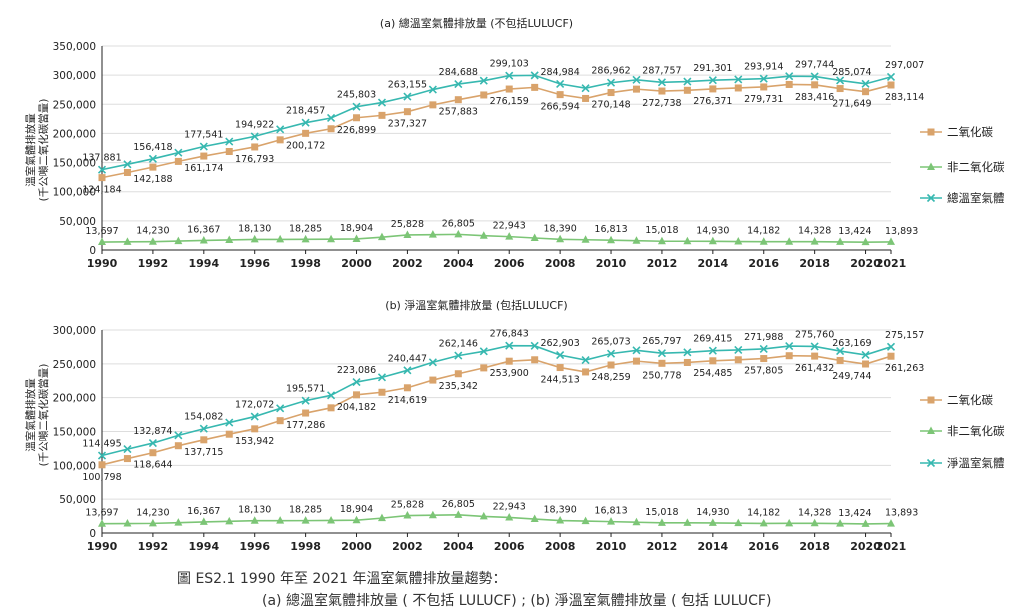 This screenshot has height=615, width=1023. I want to click on series-line-co2, so click(496, 131).